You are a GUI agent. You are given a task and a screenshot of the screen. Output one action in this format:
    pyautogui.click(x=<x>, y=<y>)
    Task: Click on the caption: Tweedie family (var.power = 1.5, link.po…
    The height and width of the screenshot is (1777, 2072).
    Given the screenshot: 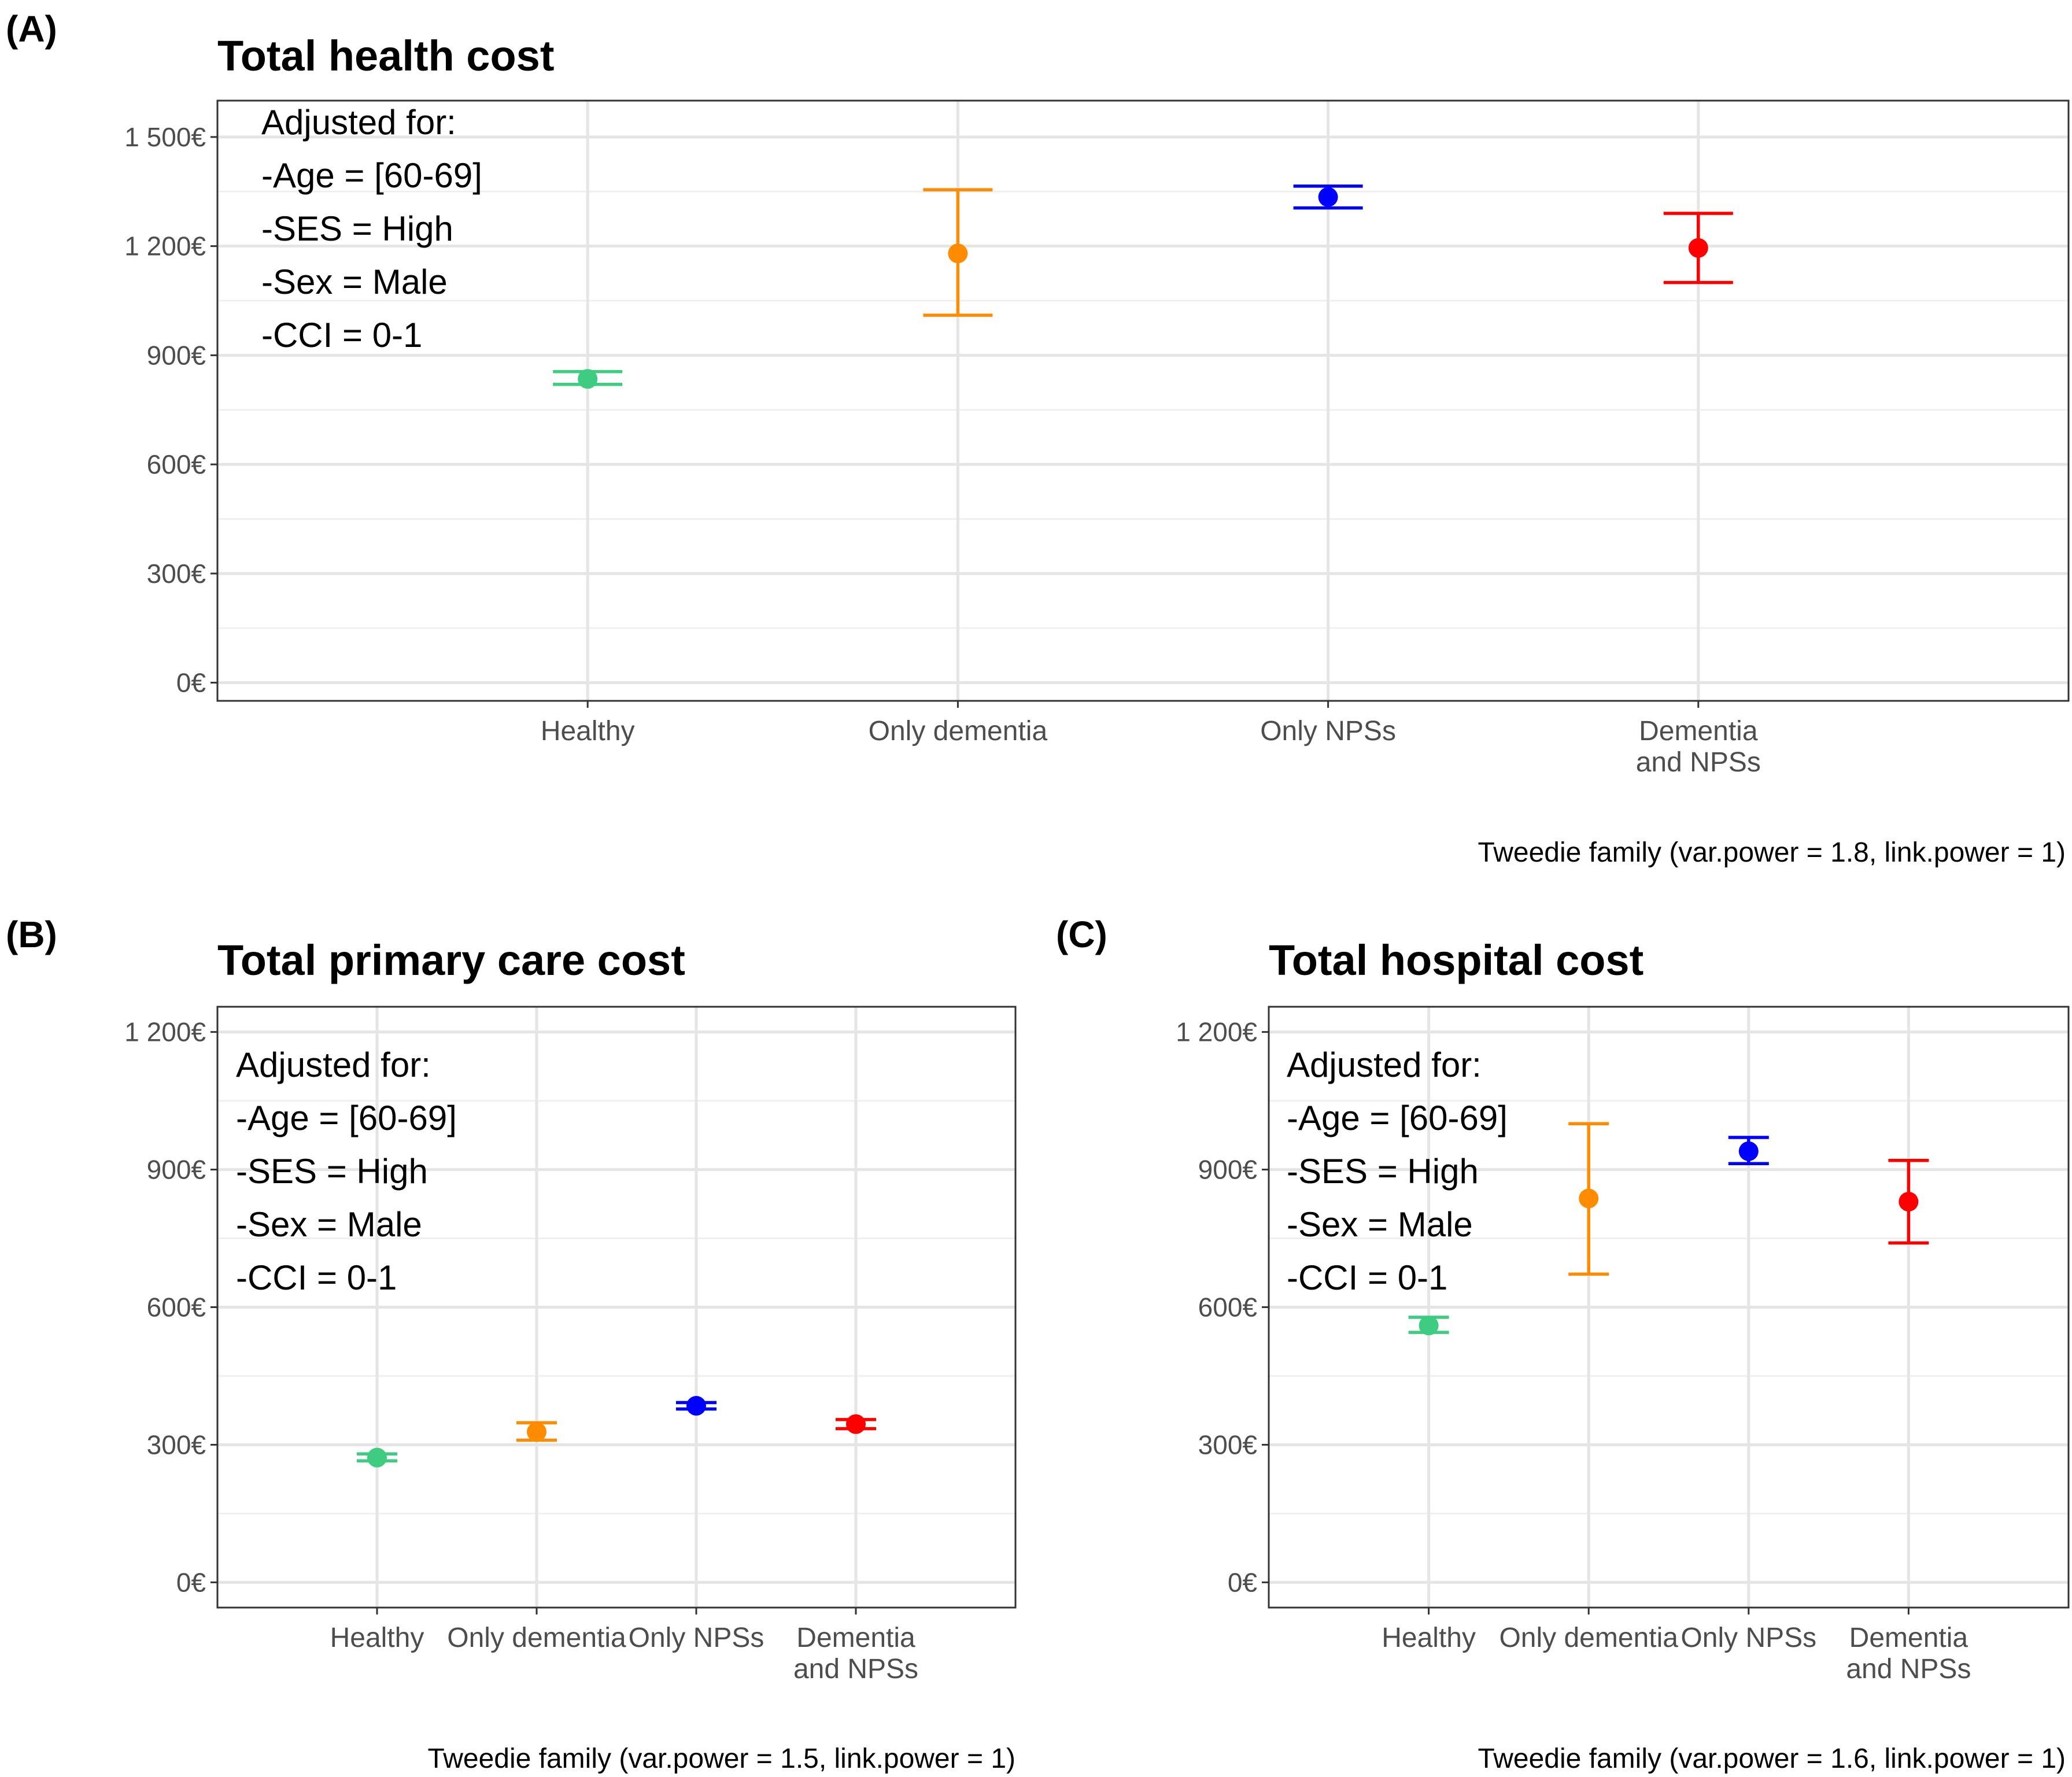 What is the action you would take?
    pyautogui.click(x=722, y=1758)
    